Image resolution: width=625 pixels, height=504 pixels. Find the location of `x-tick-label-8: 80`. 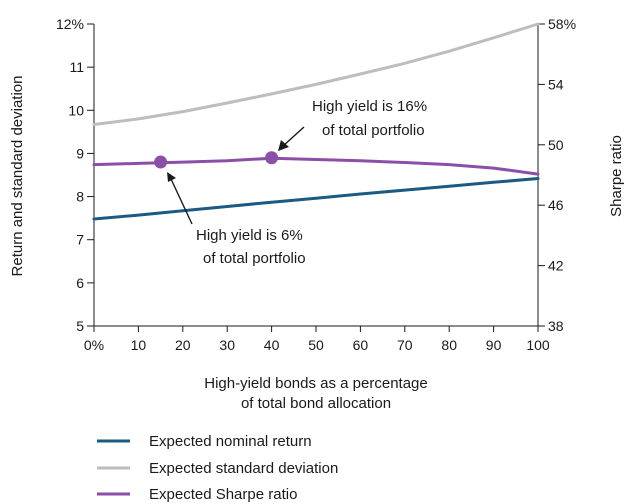

x-tick-label-8: 80 is located at coordinates (449, 345).